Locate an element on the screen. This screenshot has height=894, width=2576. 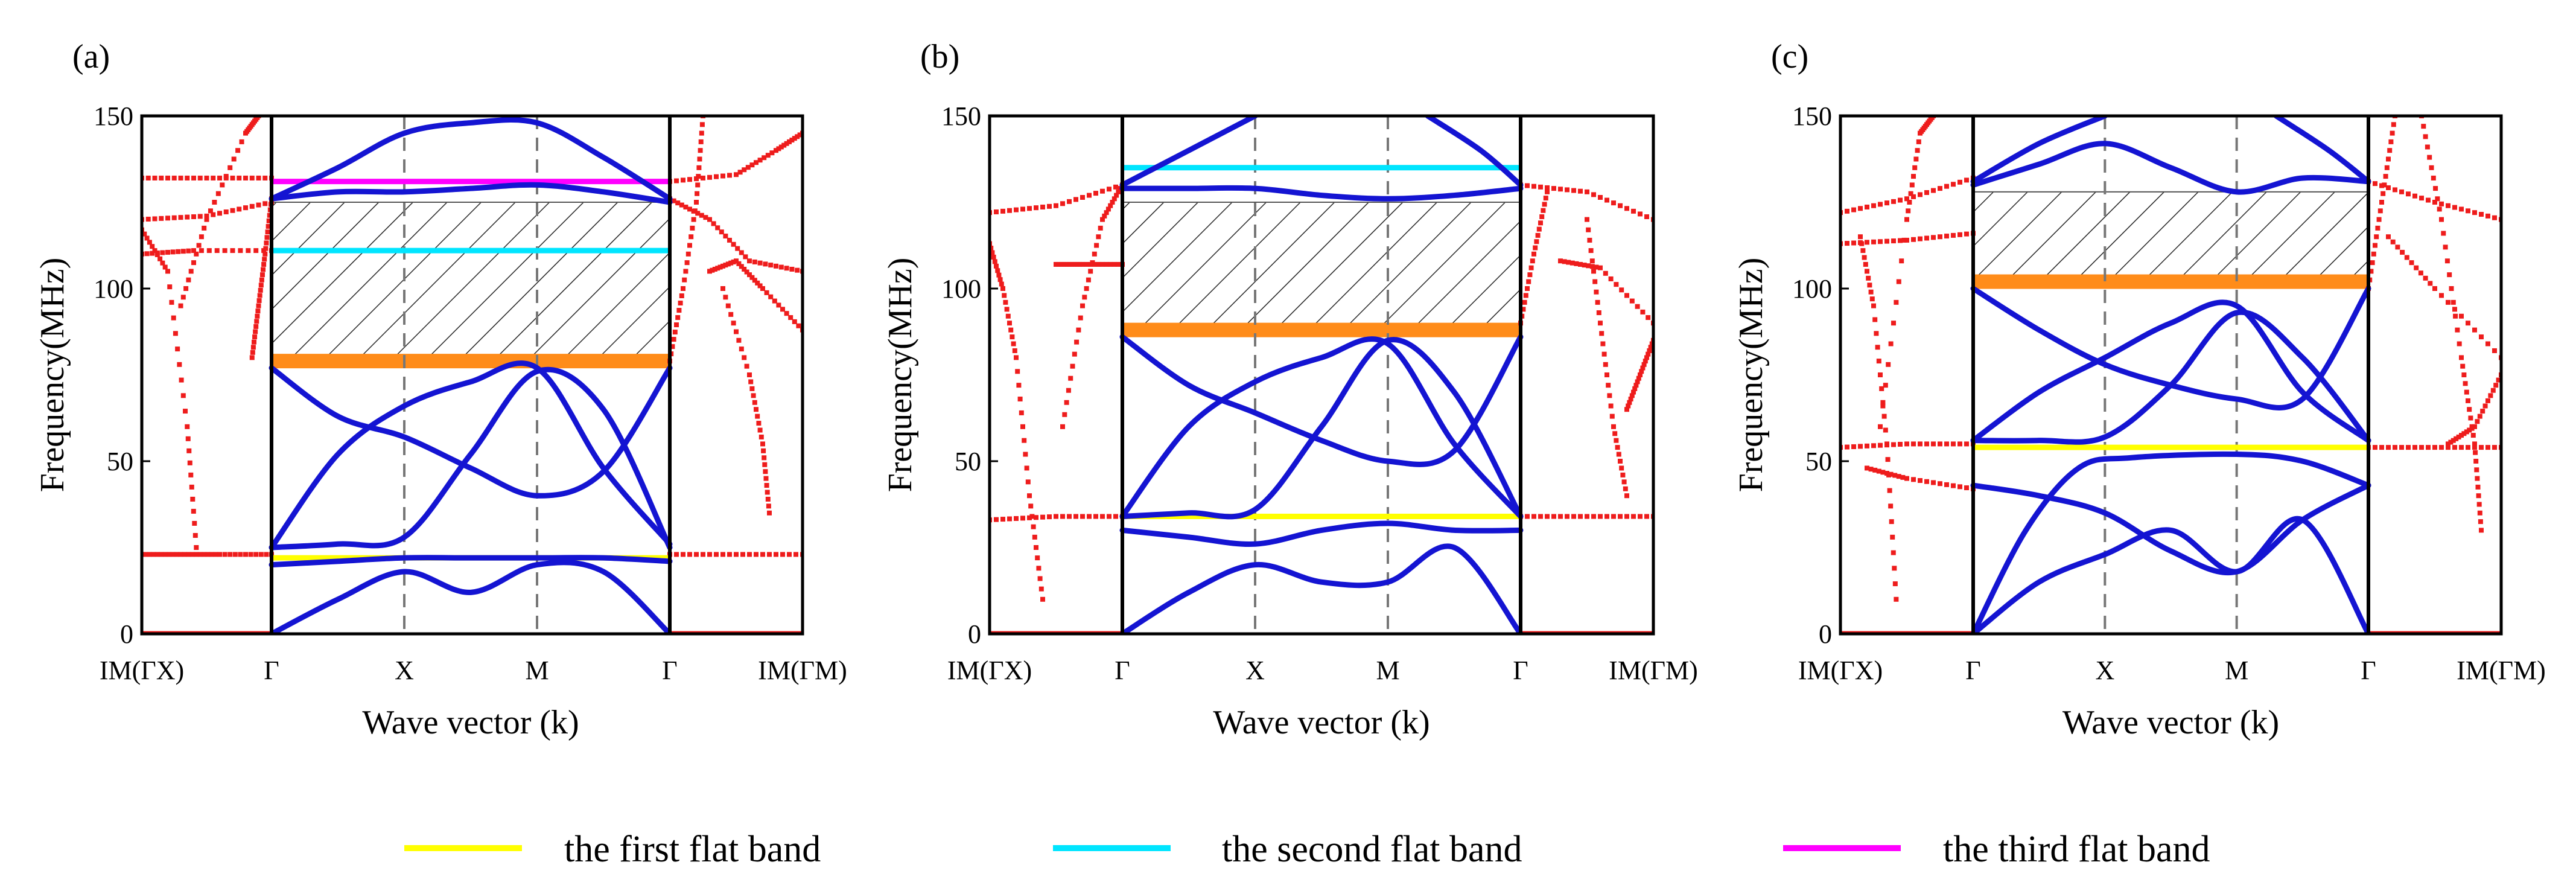
bandgap-region is located at coordinates (1321, 266).